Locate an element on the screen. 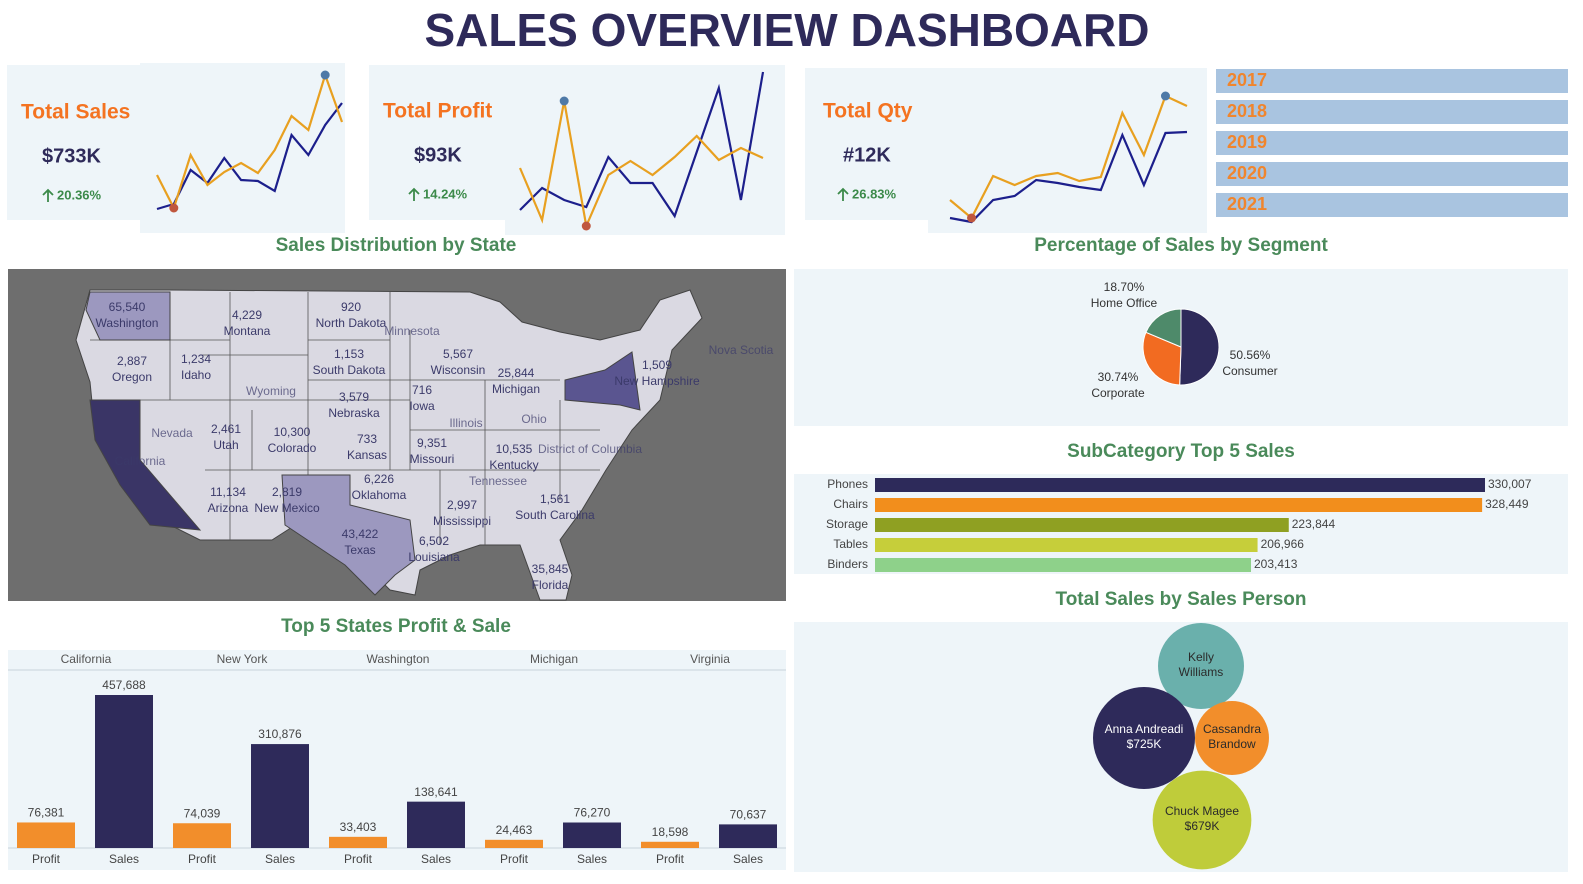 This screenshot has height=884, width=1583. bubble-label-box: Chuck Magee$679K is located at coordinates (1202, 818).